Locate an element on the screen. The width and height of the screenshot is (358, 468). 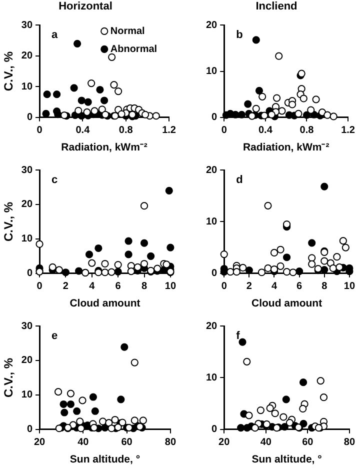
annotation: d is located at coordinates (239, 180).